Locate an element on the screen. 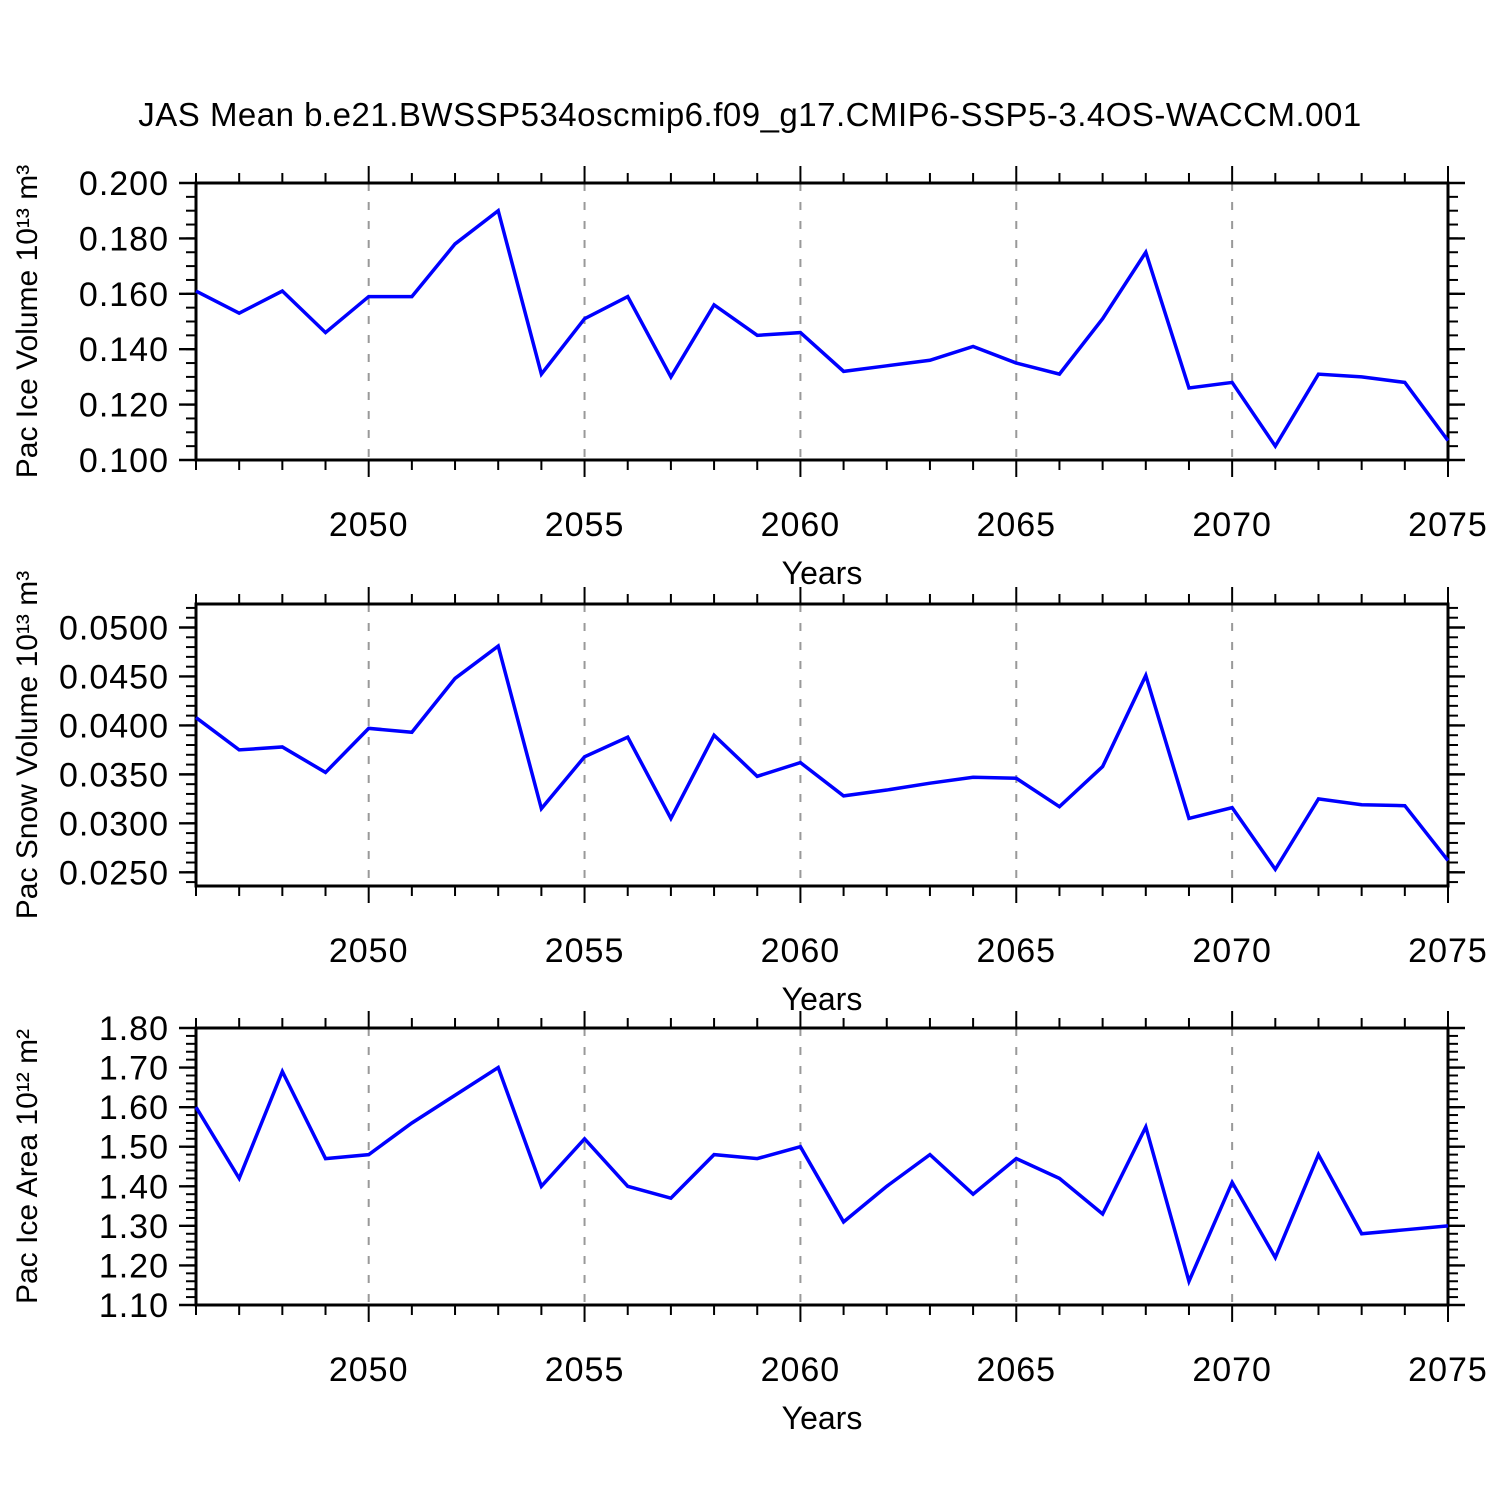 This screenshot has width=1500, height=1500. y-tick-label: 0.0400 is located at coordinates (114, 726).